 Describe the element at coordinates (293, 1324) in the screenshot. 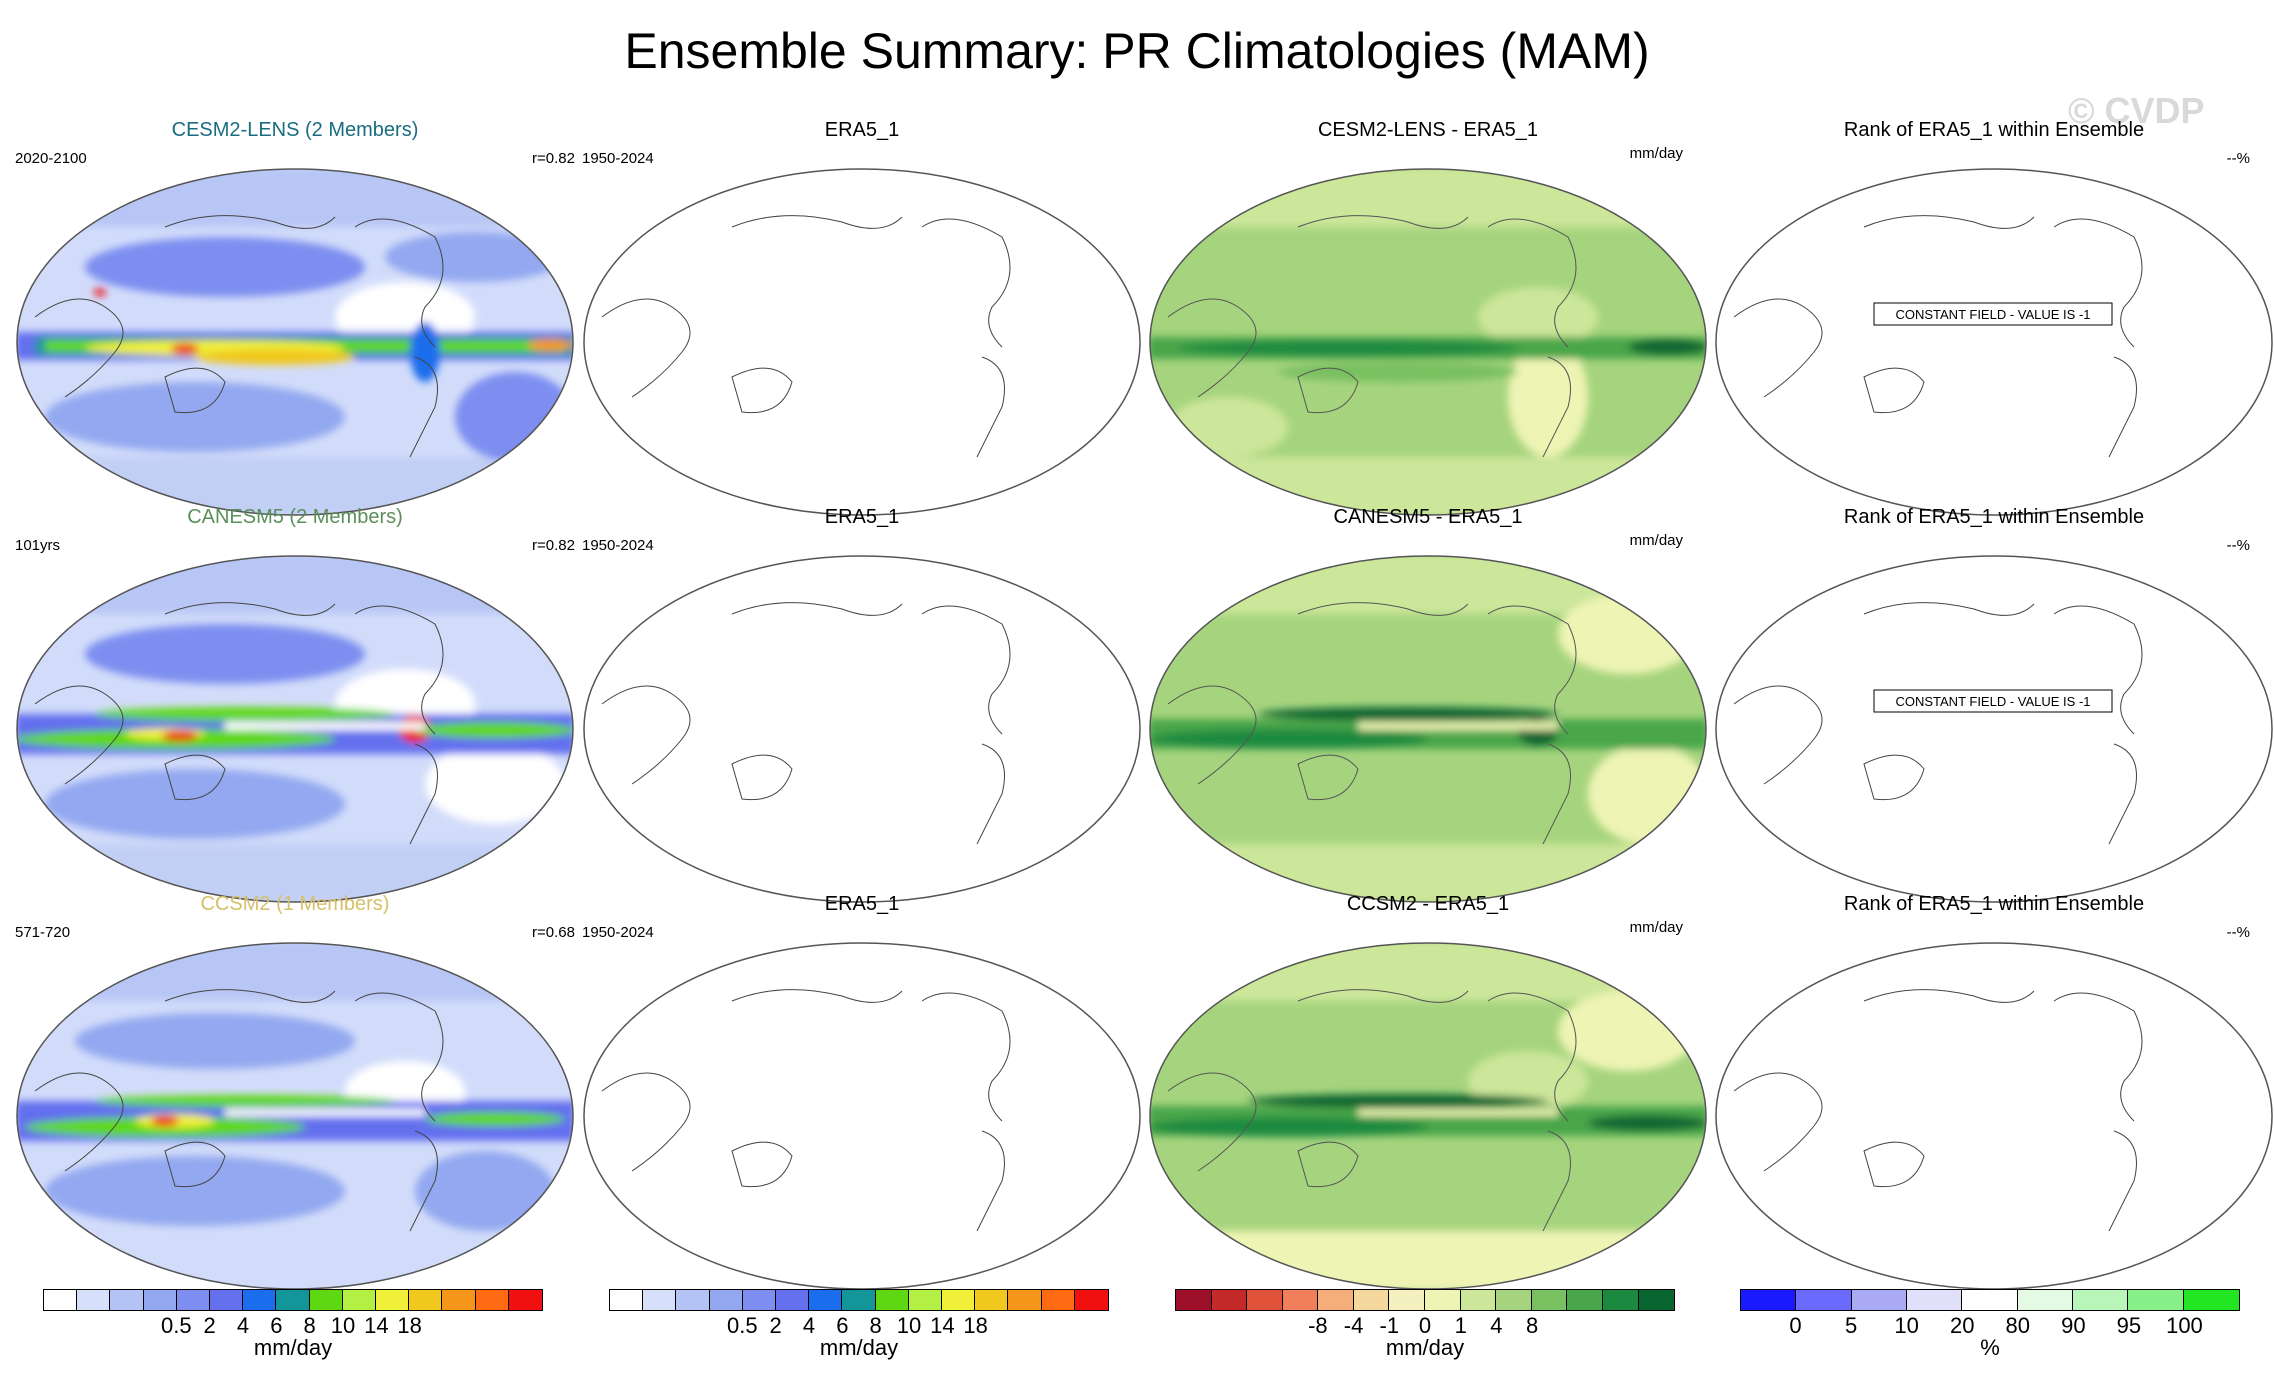

I see `colorbar-precip-model: mm/day 0.5 2 4 6 8 10 14 18` at that location.